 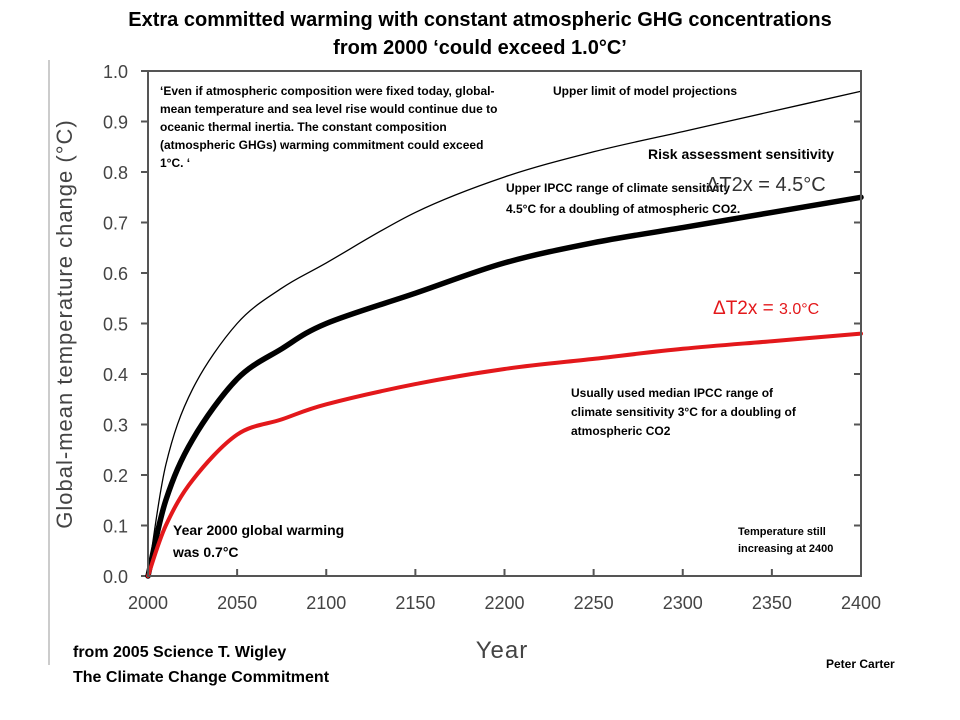 What do you see at coordinates (237, 603) in the screenshot?
I see `x-tick-label: 2050` at bounding box center [237, 603].